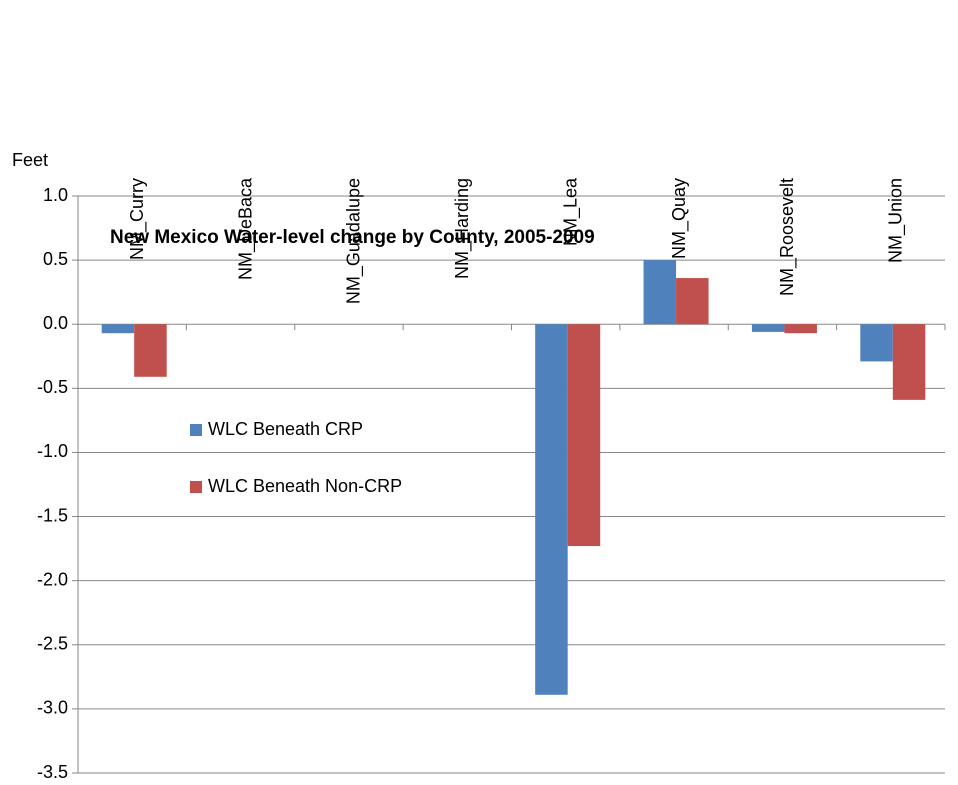  Describe the element at coordinates (52, 451) in the screenshot. I see `y-tick-label: -1.0` at that location.